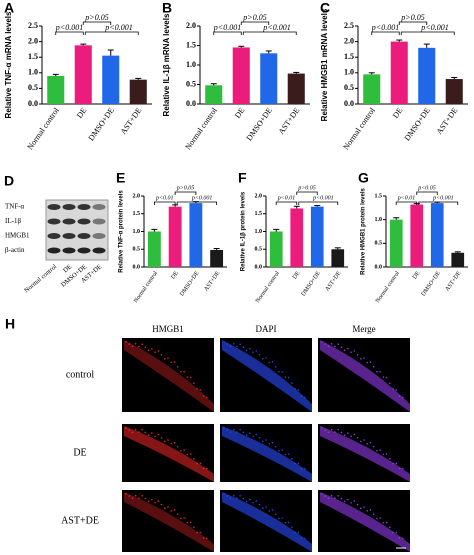 This screenshot has height=555, width=474. What do you see at coordinates (265, 329) in the screenshot?
I see `channel-label: DAPI` at bounding box center [265, 329].